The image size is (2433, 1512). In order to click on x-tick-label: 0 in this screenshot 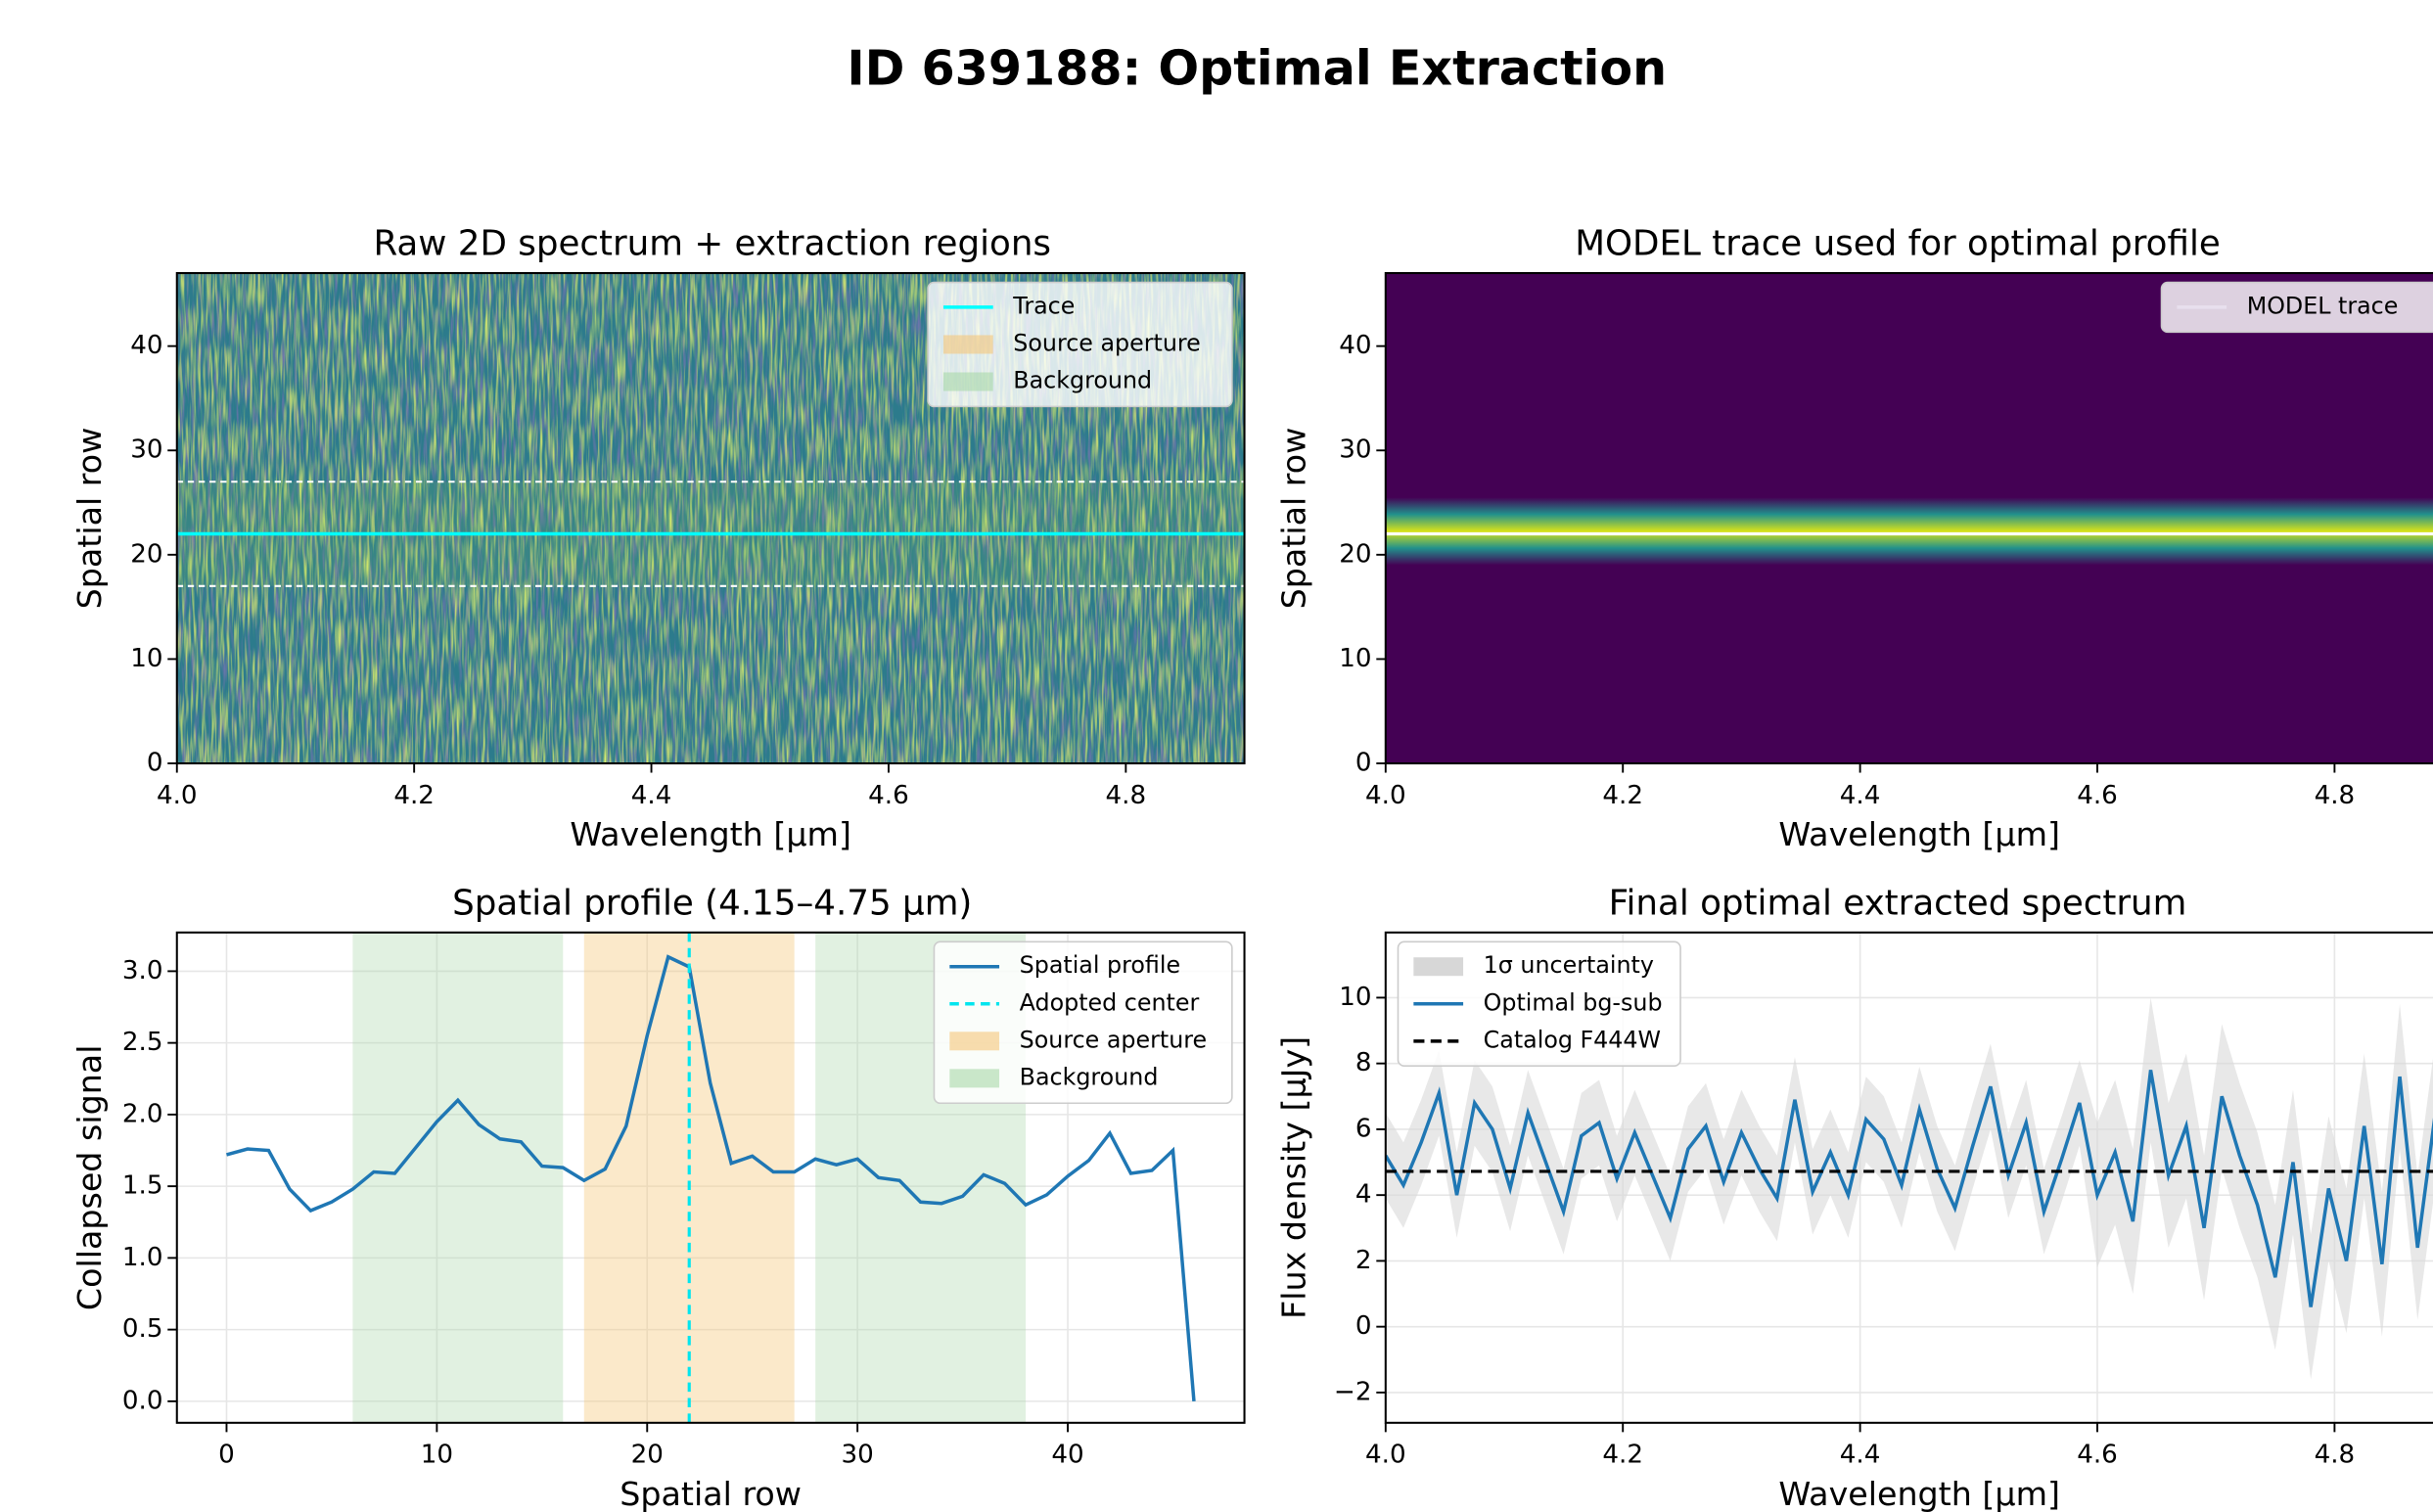, I will do `click(226, 1455)`.